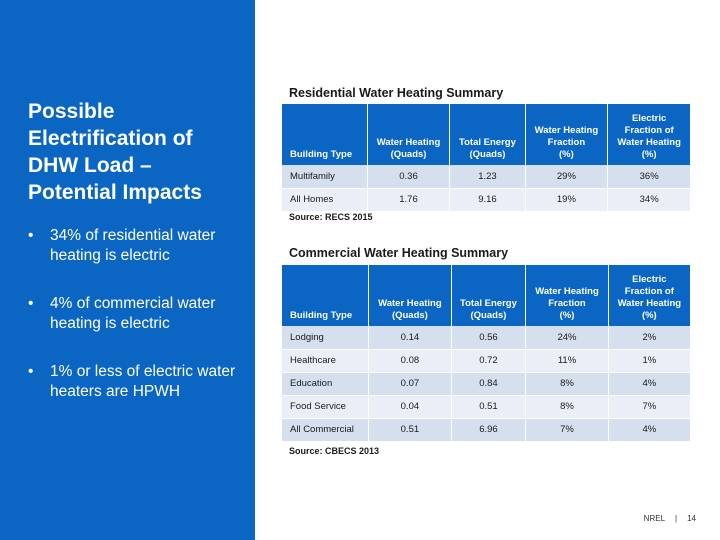  I want to click on residential-table-title: Residential Water Heating Summary, so click(396, 93).